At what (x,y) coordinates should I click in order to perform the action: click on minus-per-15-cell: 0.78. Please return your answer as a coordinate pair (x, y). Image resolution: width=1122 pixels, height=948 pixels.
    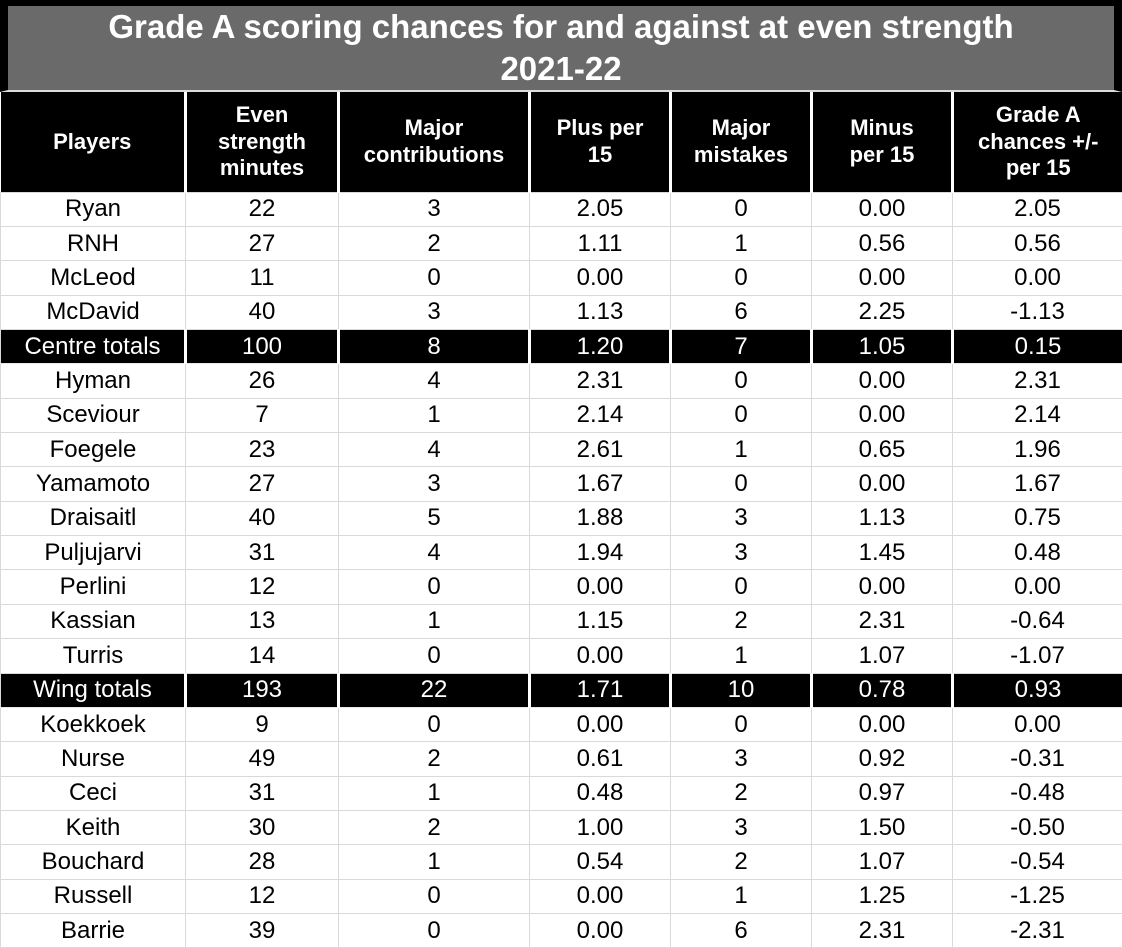
    Looking at the image, I should click on (881, 690).